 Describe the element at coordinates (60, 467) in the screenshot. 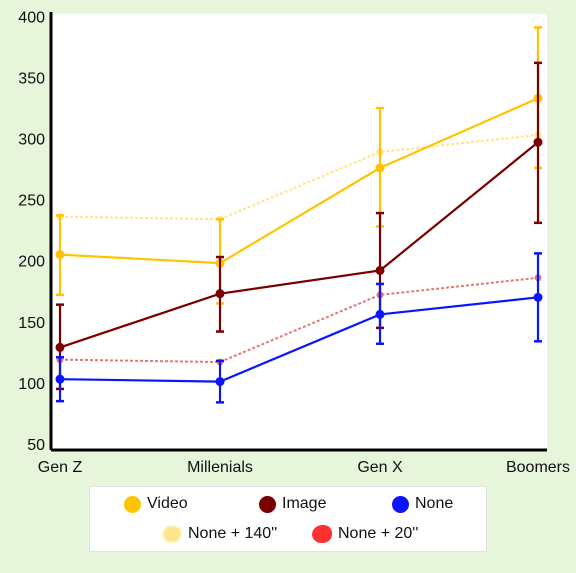

I see `x-tick-label: Gen Z` at that location.